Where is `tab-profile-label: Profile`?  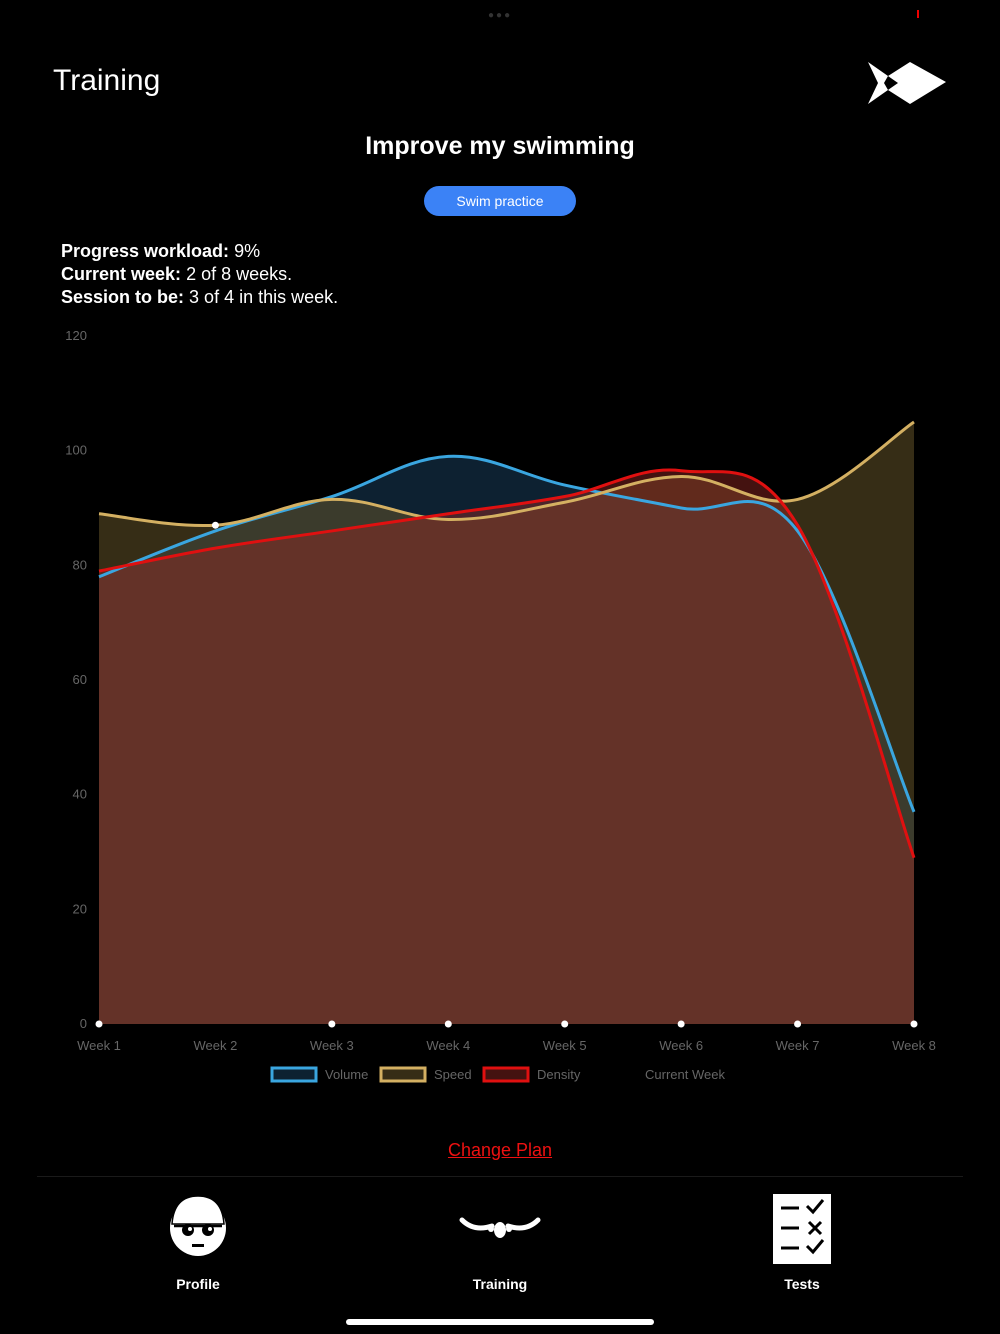
tab-profile-label: Profile is located at coordinates (198, 1284).